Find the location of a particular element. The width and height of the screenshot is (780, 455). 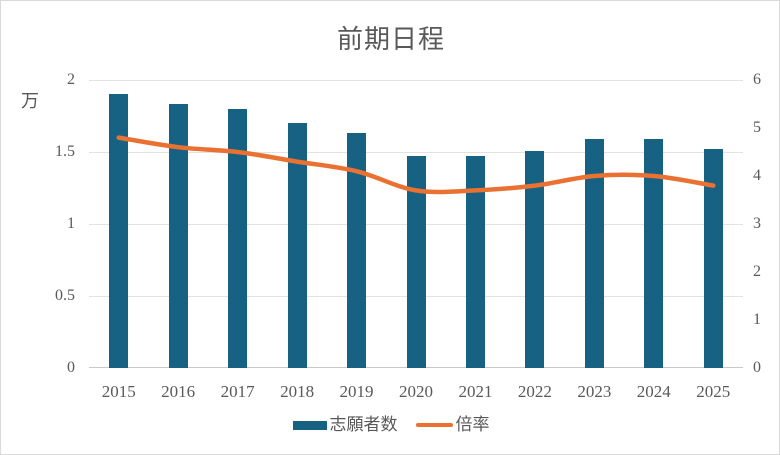

line-series-swatch is located at coordinates (434, 425).